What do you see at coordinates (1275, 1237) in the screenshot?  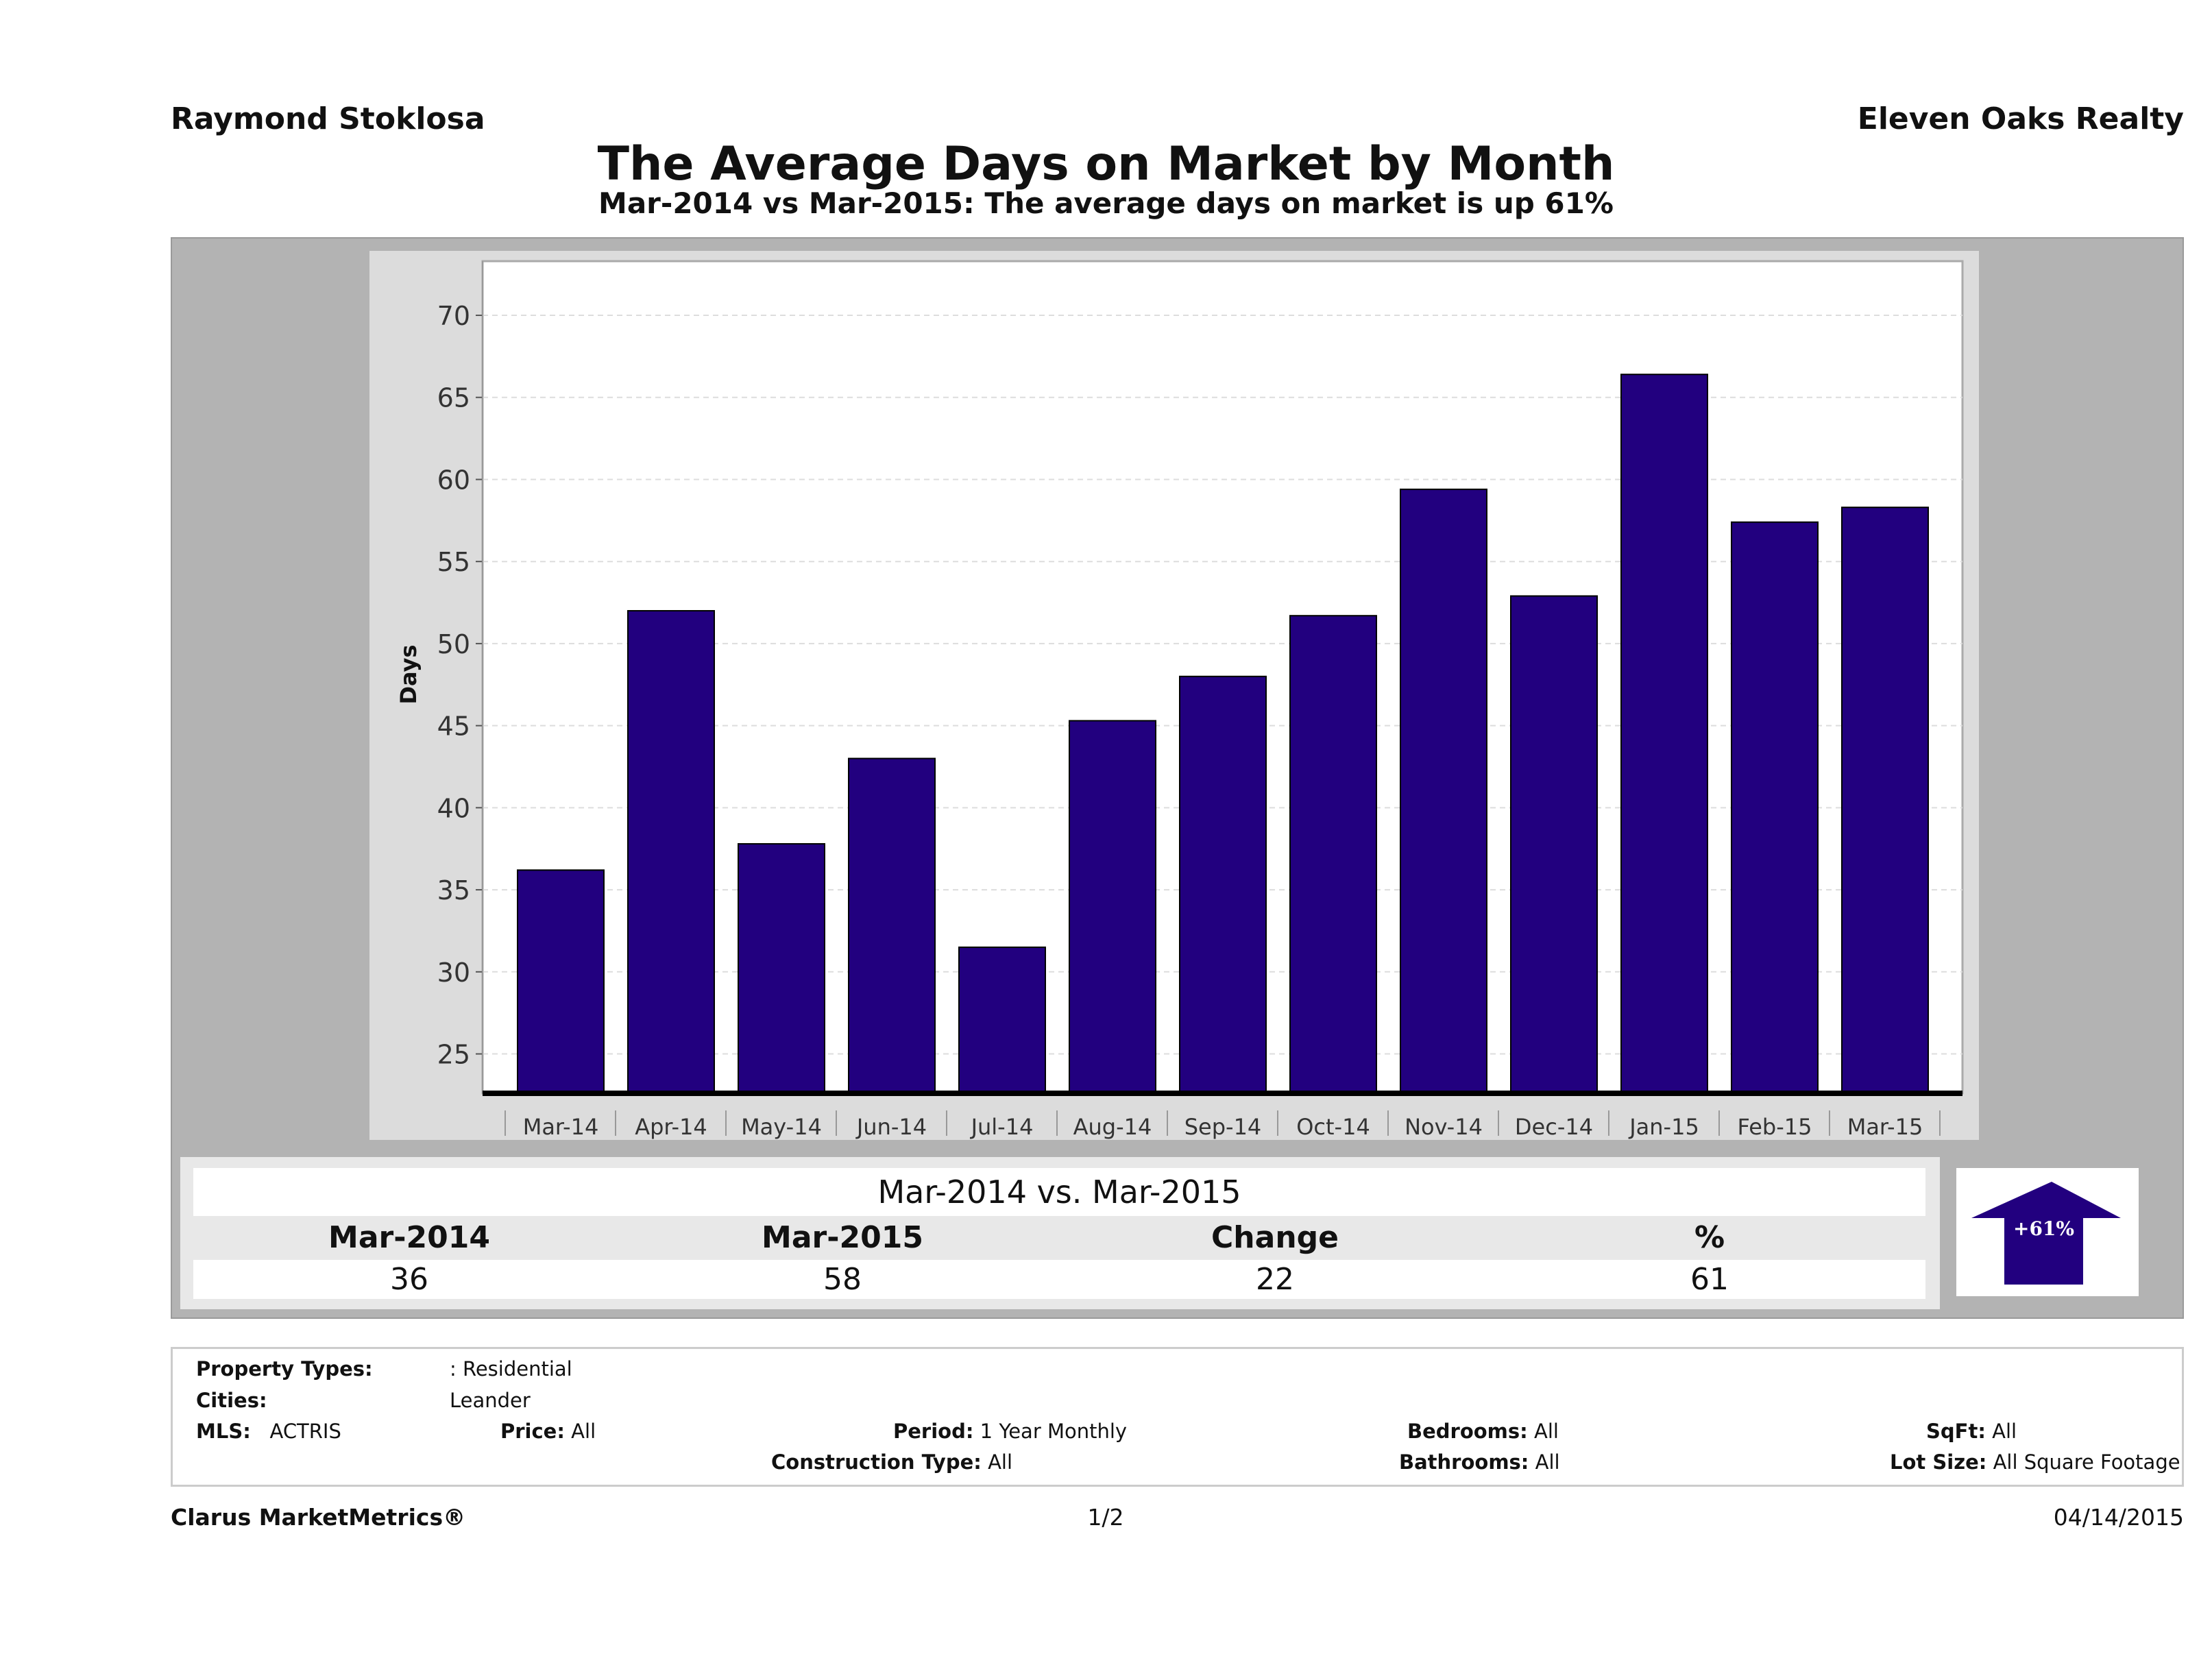 I see `header-change: Change` at bounding box center [1275, 1237].